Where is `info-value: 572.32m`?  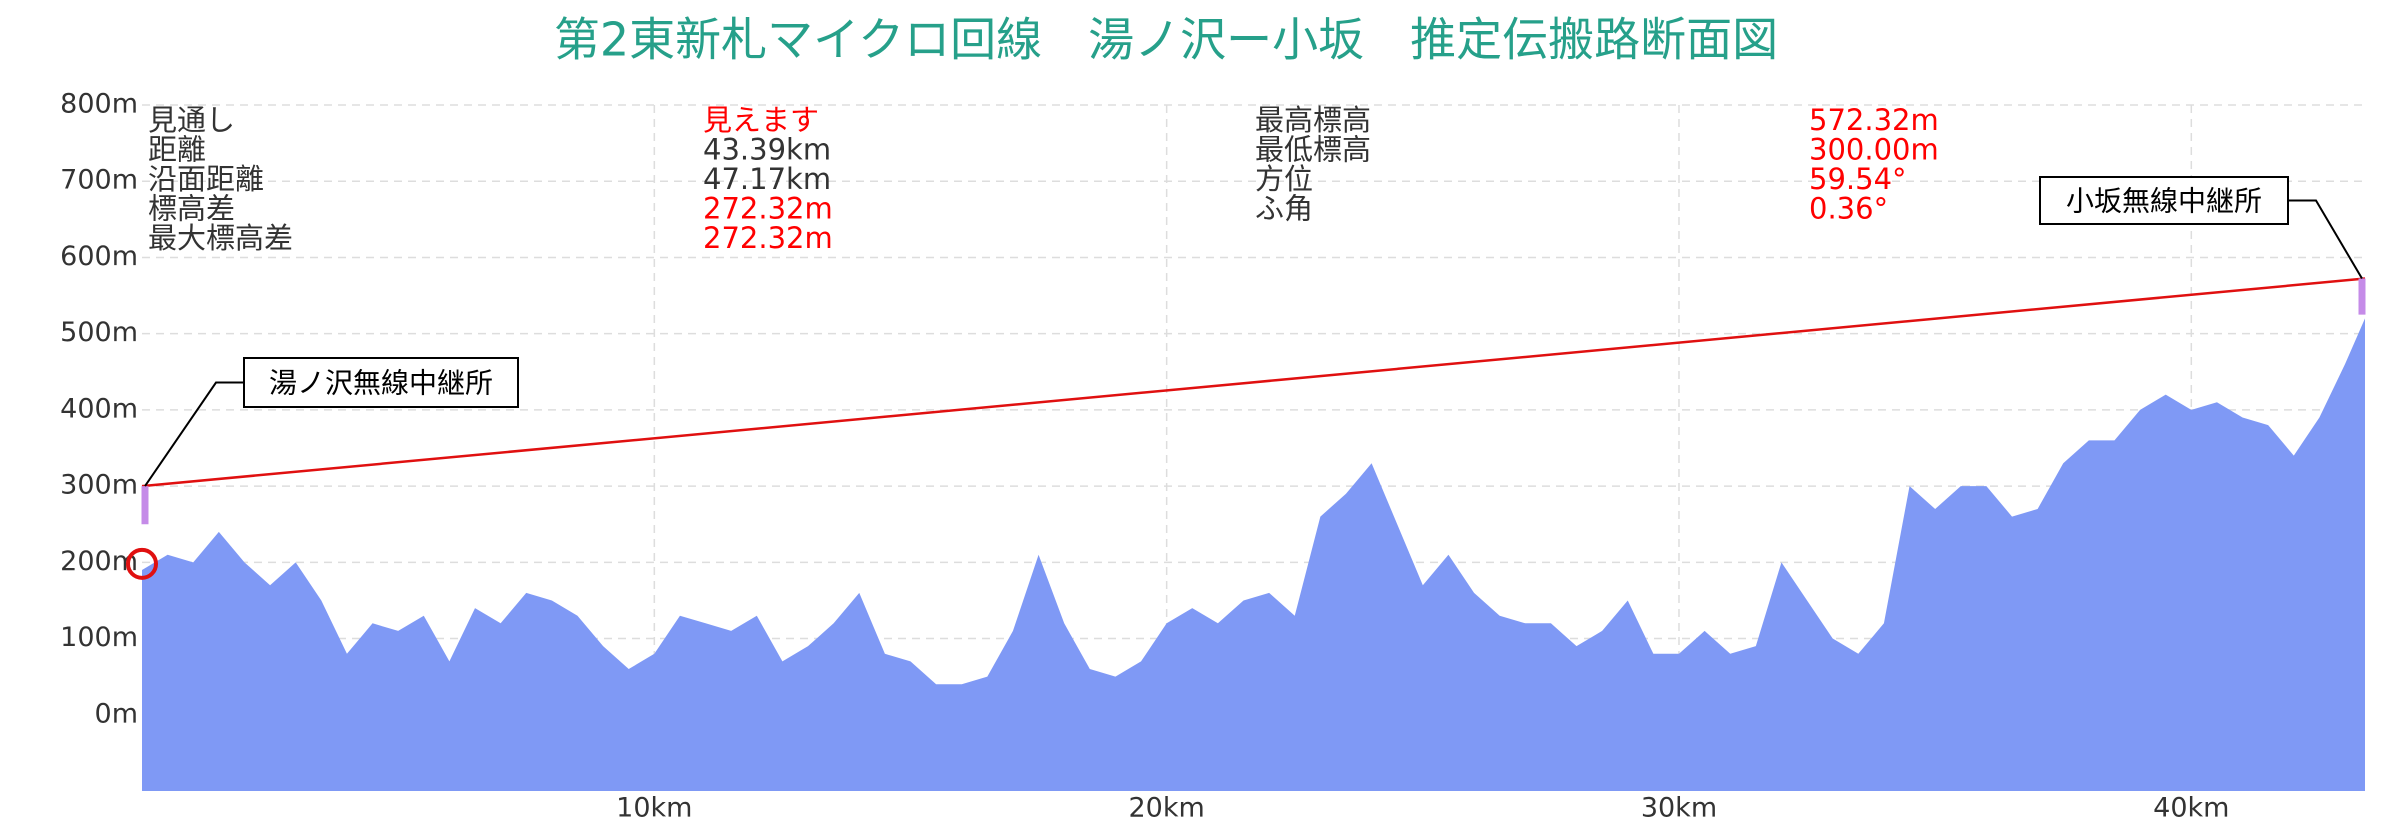
info-value: 572.32m is located at coordinates (1874, 120).